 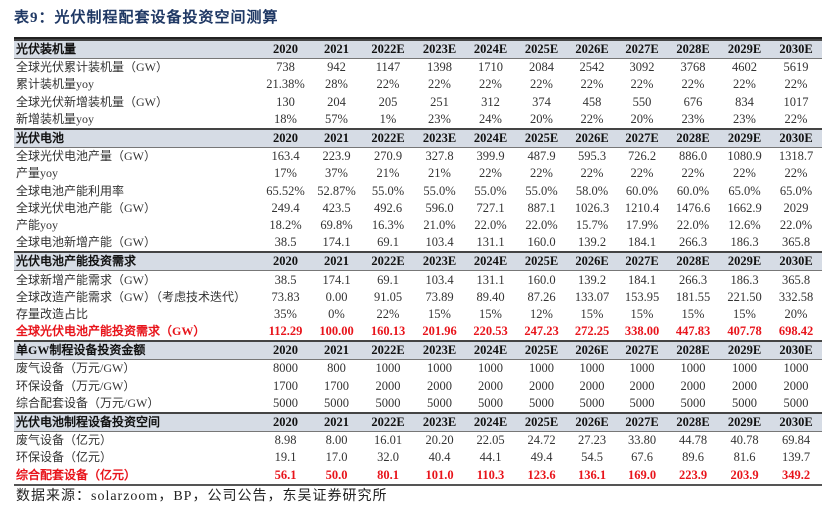 What do you see at coordinates (642, 224) in the screenshot?
I see `value-cell: 17.9%` at bounding box center [642, 224].